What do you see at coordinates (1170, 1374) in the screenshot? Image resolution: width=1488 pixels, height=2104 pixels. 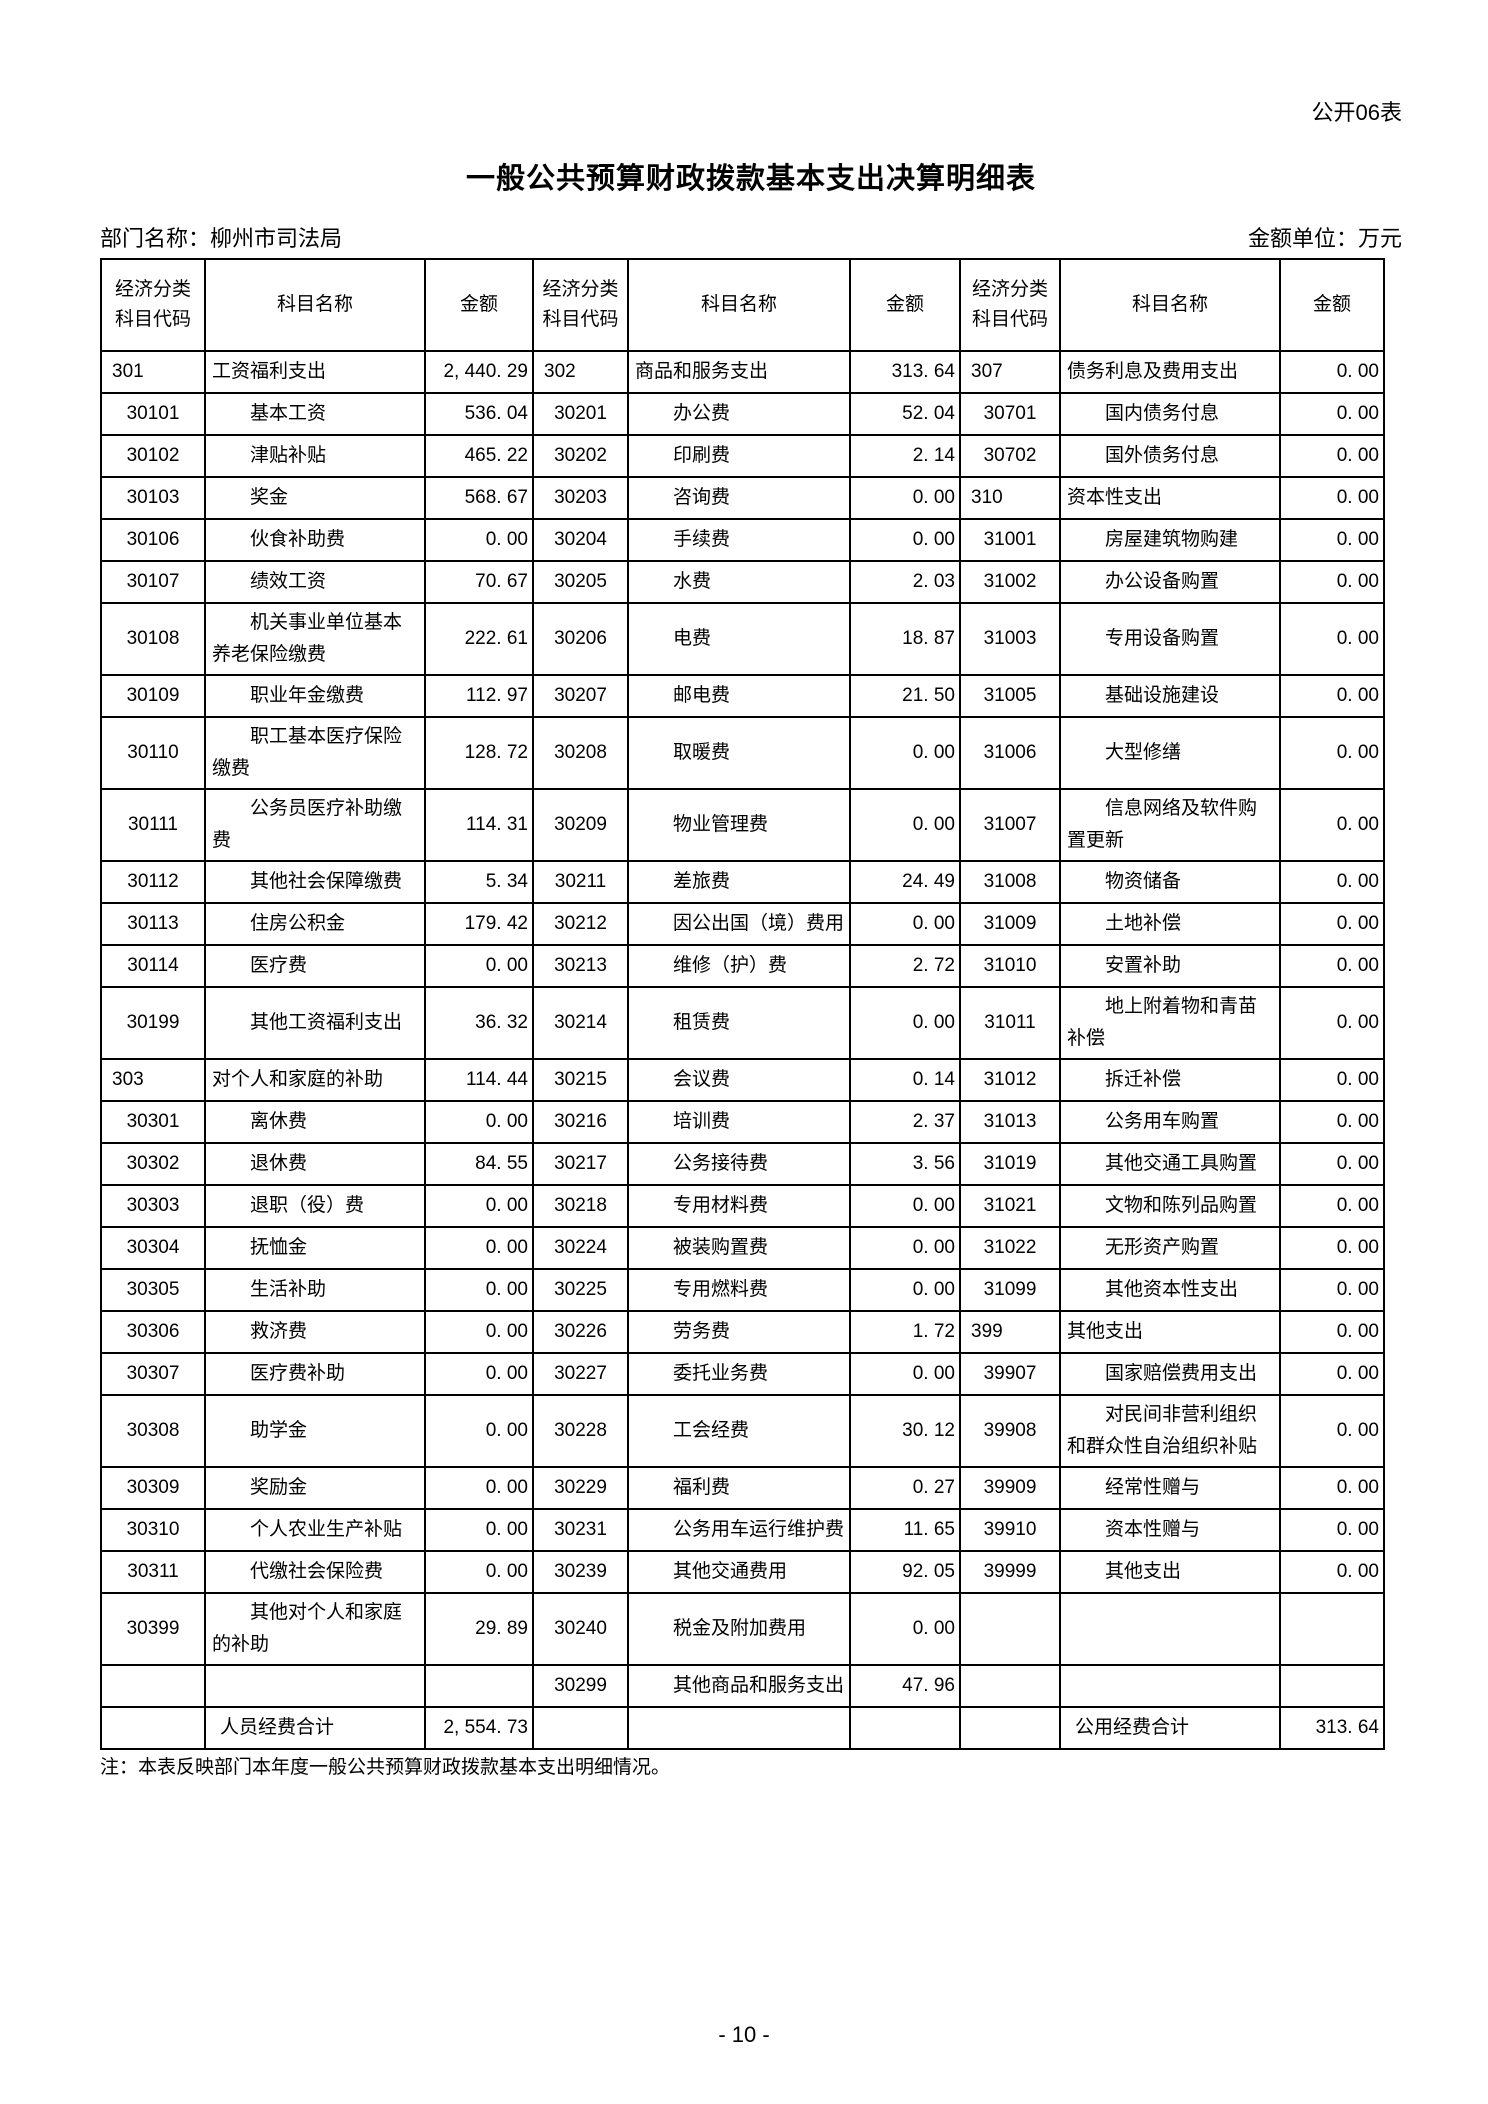 I see `subject-name-cell: 国家赔偿费用支出` at bounding box center [1170, 1374].